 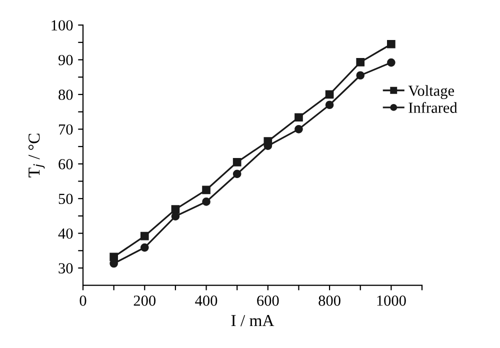 What do you see at coordinates (83, 301) in the screenshot?
I see `x-tick-label: 0` at bounding box center [83, 301].